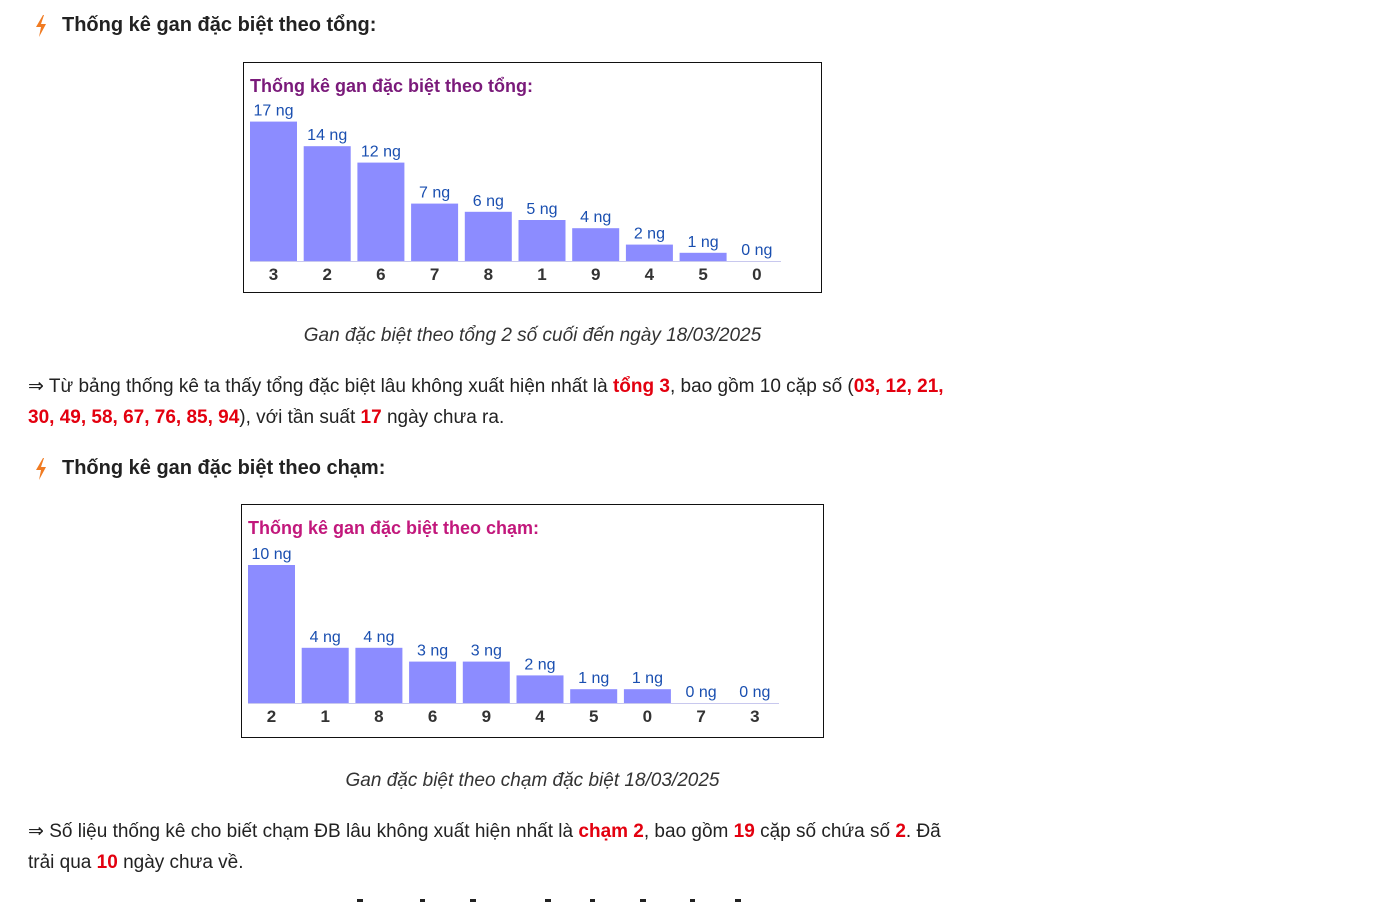  Describe the element at coordinates (300, 417) in the screenshot. I see `p1-text: ), với tần suất` at that location.